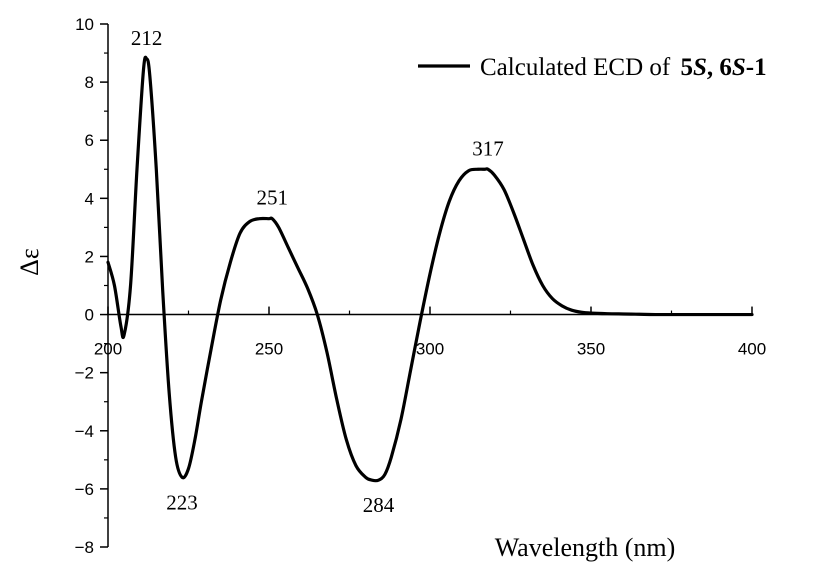 The width and height of the screenshot is (831, 562). I want to click on legend-text-plain: Calculated ECD of, so click(578, 67).